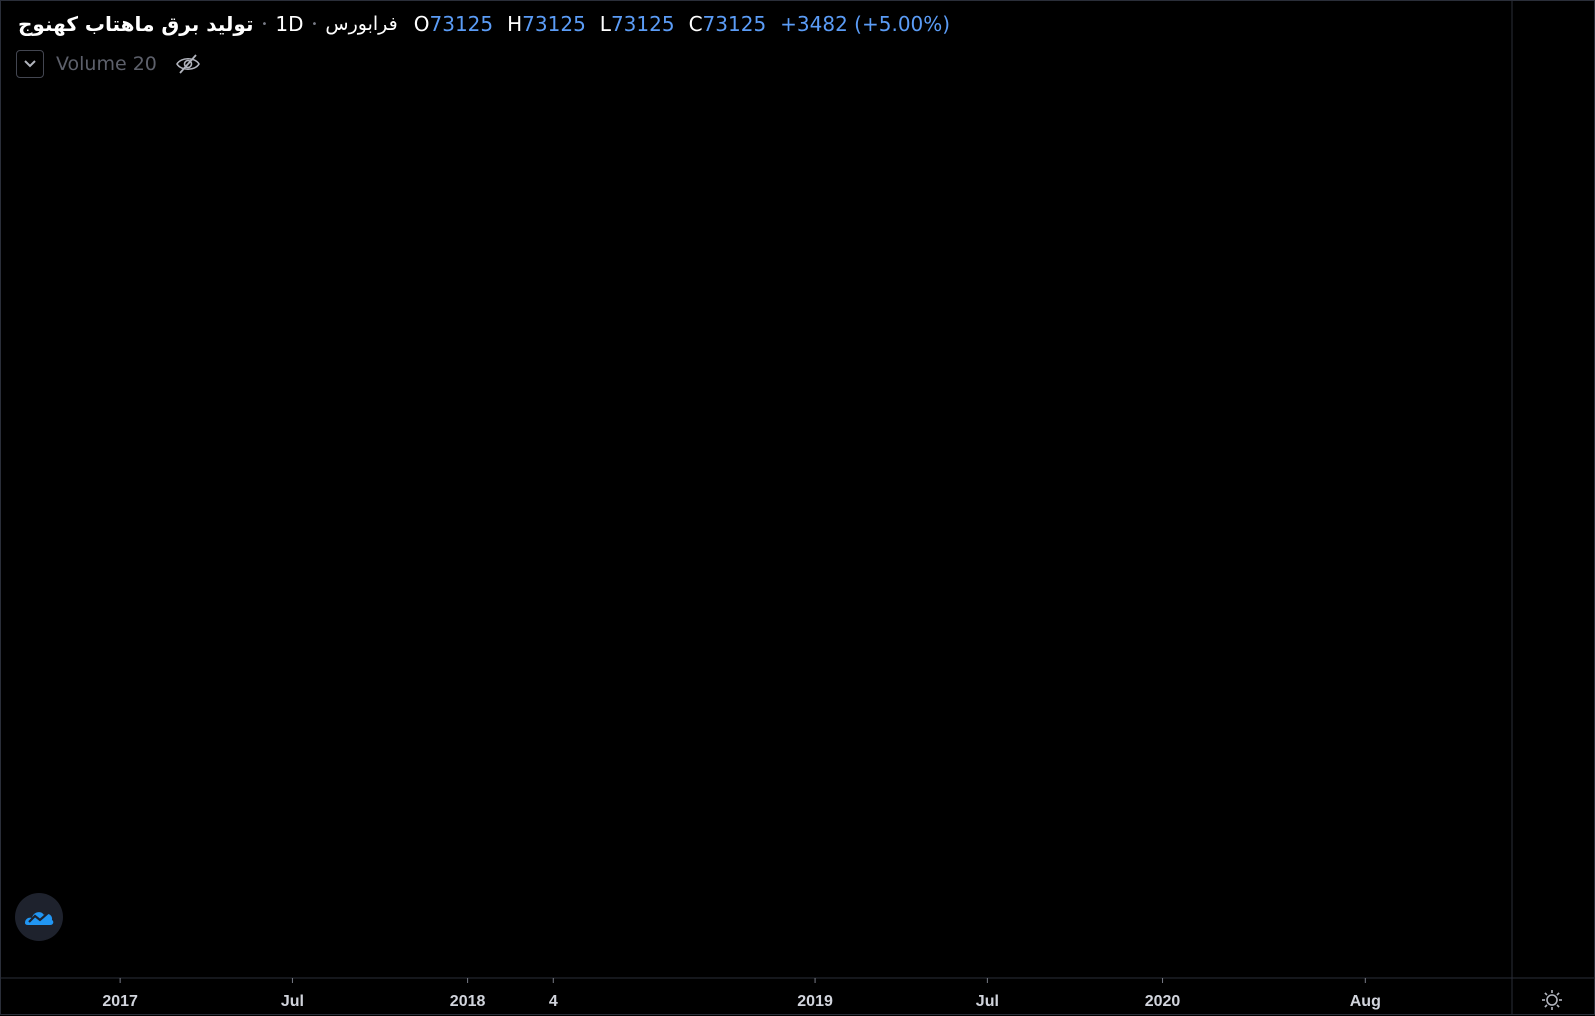 Image resolution: width=1595 pixels, height=1016 pixels. Describe the element at coordinates (461, 24) in the screenshot. I see `open-value: 73125` at that location.